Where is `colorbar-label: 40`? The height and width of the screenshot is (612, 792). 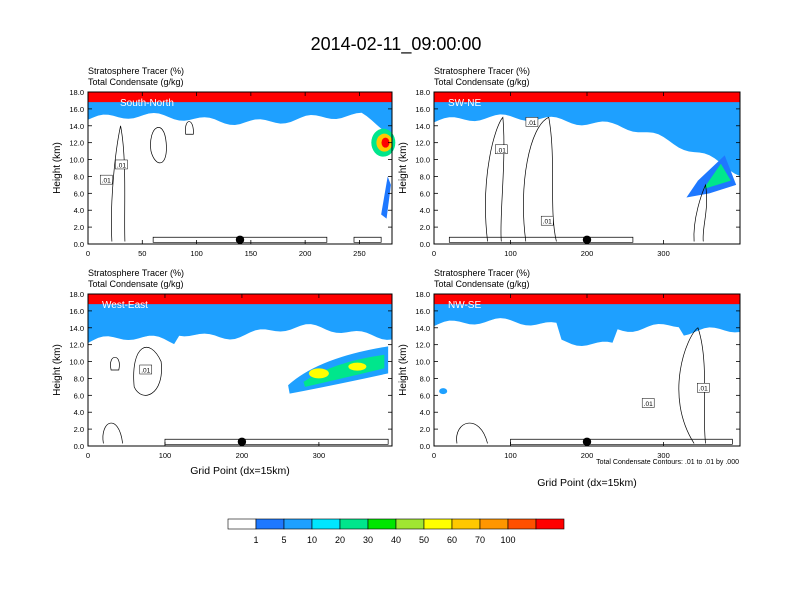
colorbar-label: 40 is located at coordinates (396, 540).